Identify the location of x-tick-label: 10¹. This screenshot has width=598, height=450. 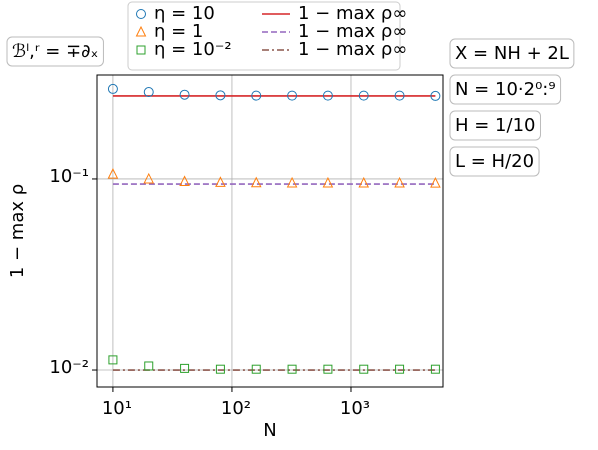
(117, 408).